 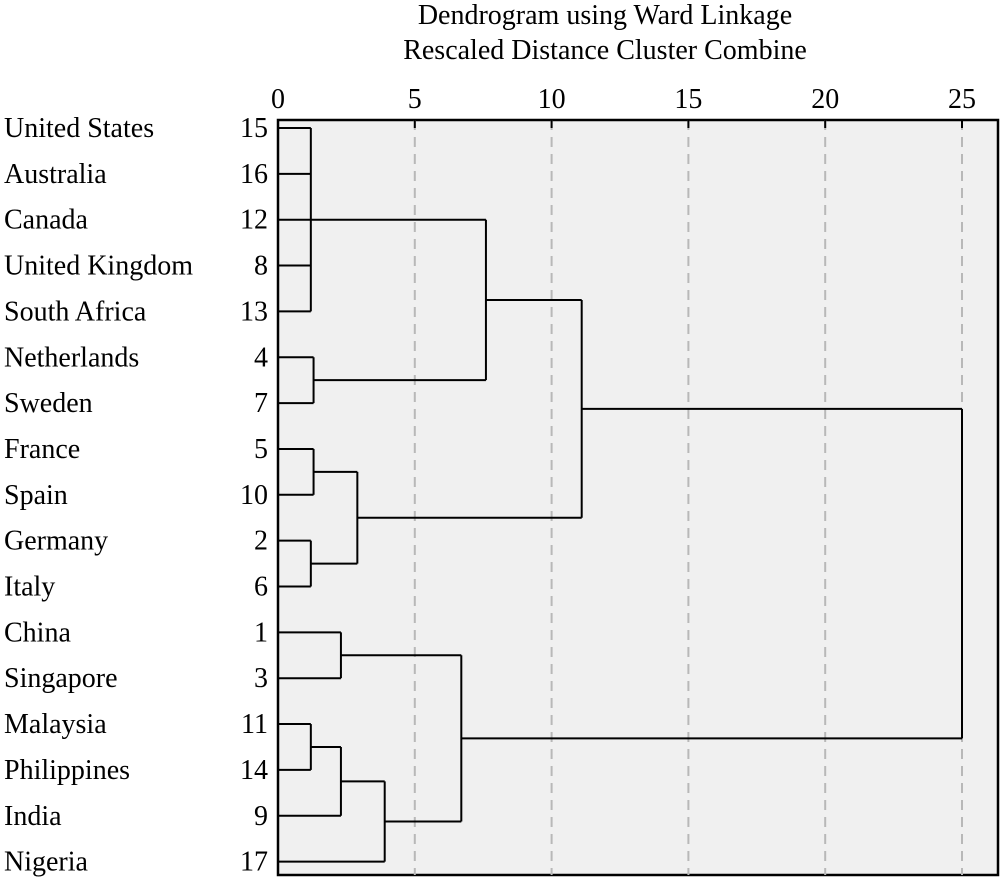 What do you see at coordinates (254, 311) in the screenshot?
I see `case-number: 13` at bounding box center [254, 311].